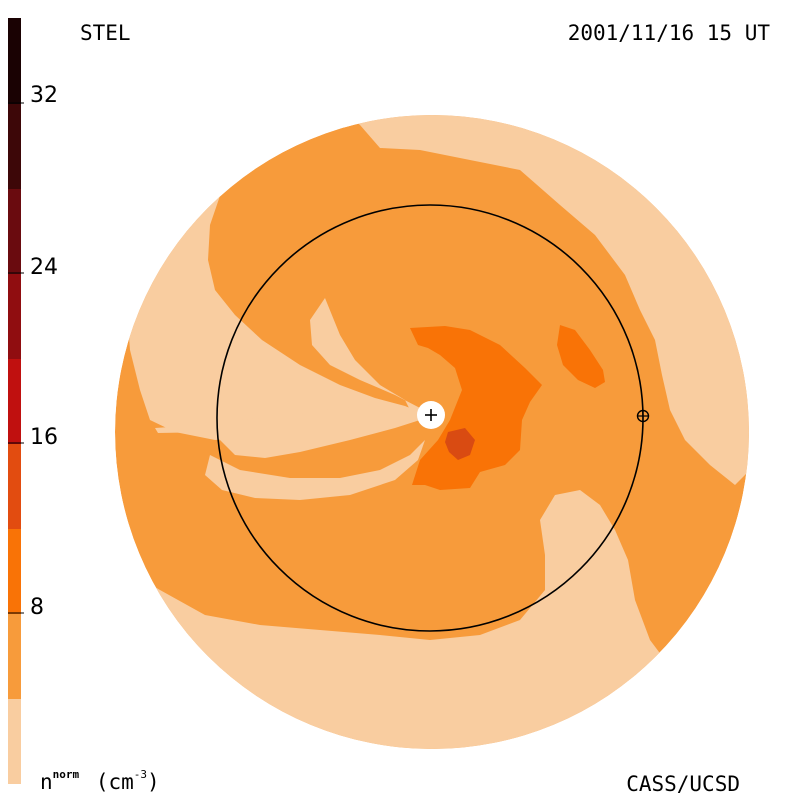 The width and height of the screenshot is (800, 800). I want to click on colorbar: 32 24 16 8, so click(33, 401).